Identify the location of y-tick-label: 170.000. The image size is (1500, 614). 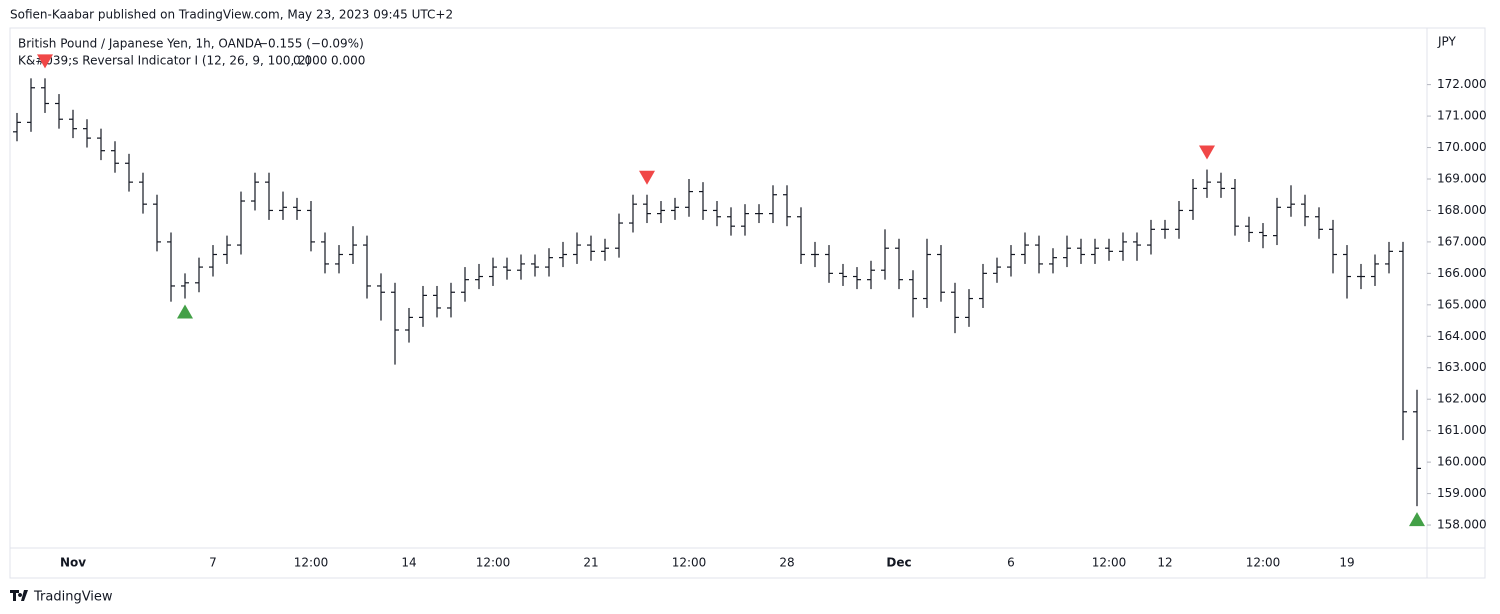
(1462, 147).